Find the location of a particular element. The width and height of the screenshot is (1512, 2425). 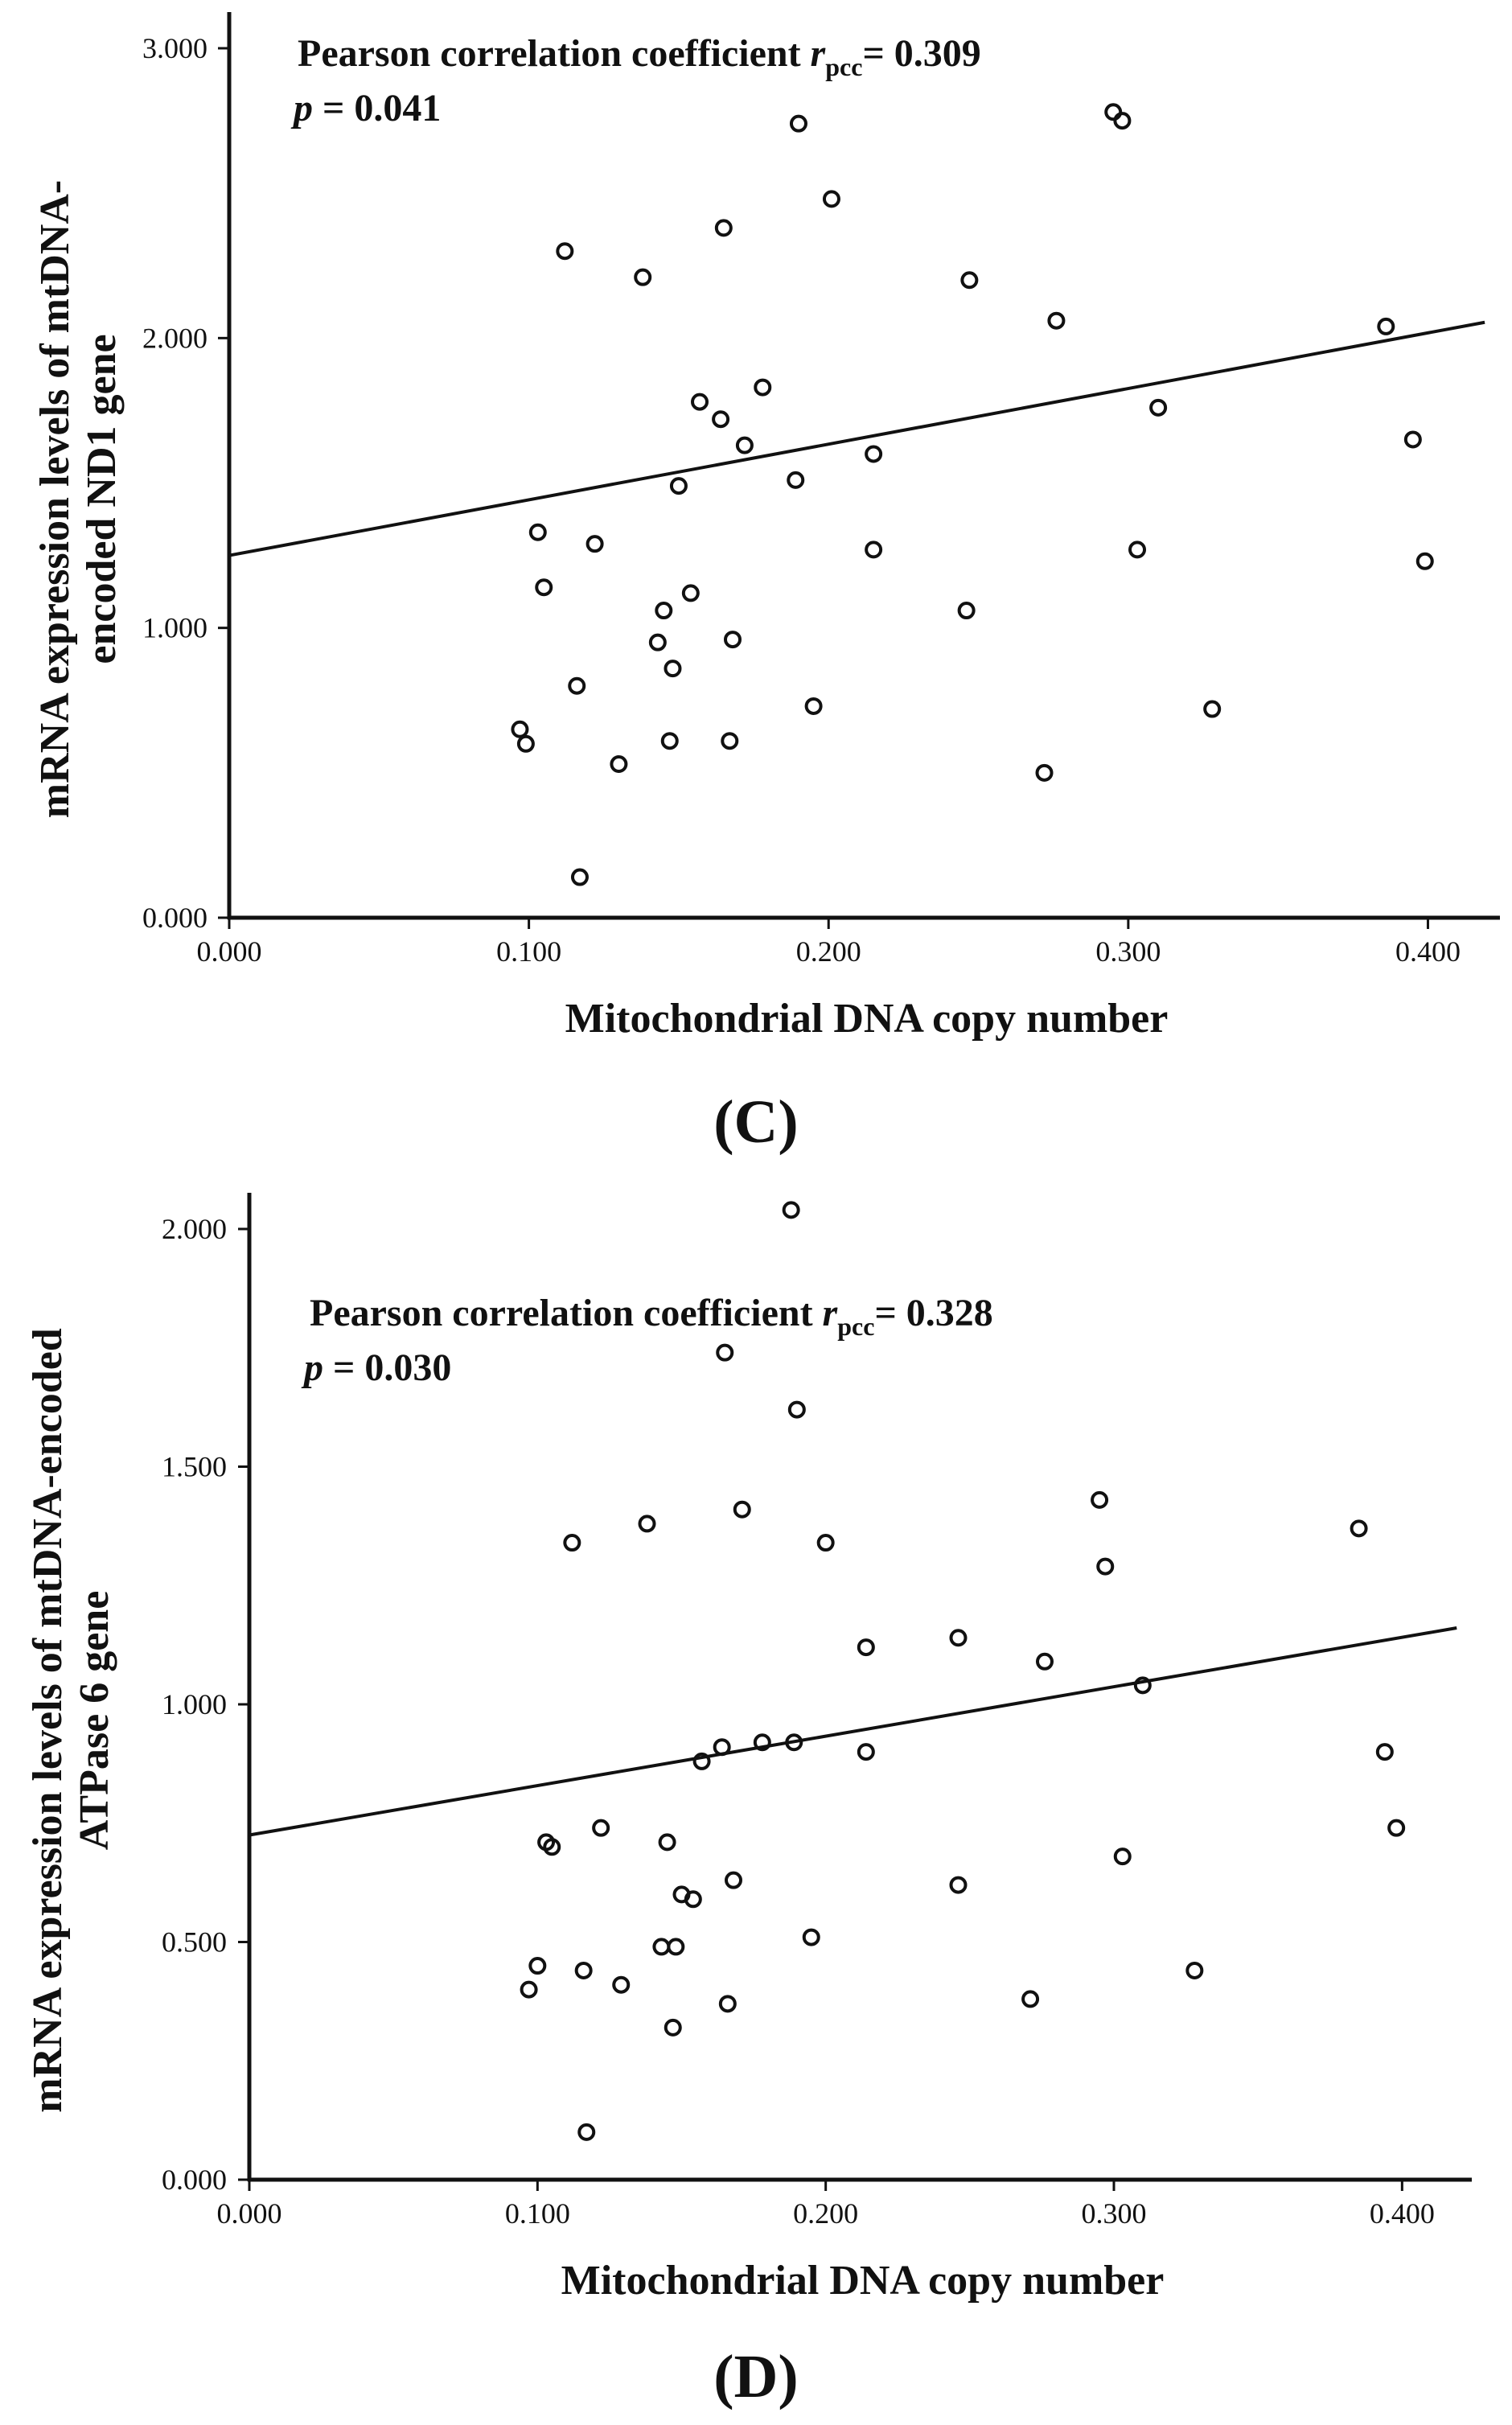

x-tick-label: 0.300 is located at coordinates (1128, 951).